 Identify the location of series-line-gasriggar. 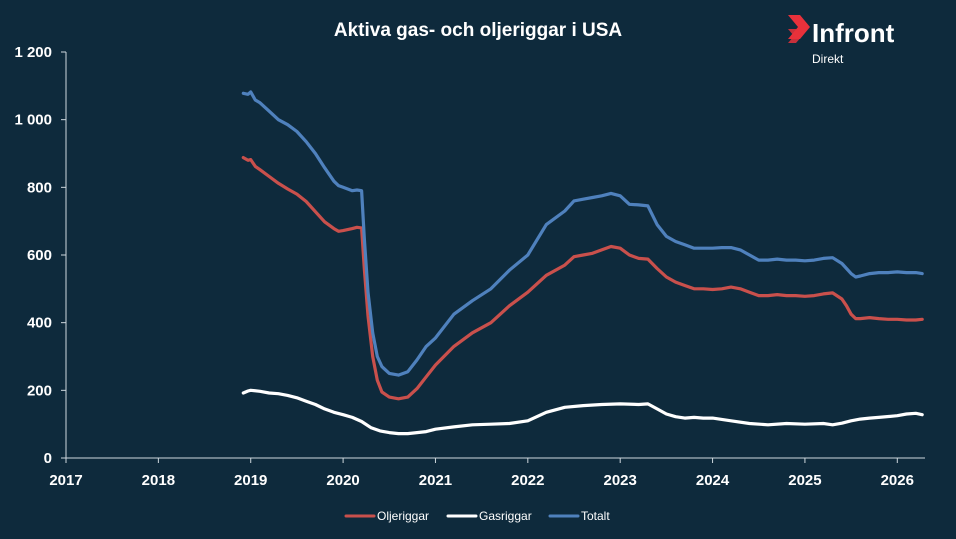
(582, 412).